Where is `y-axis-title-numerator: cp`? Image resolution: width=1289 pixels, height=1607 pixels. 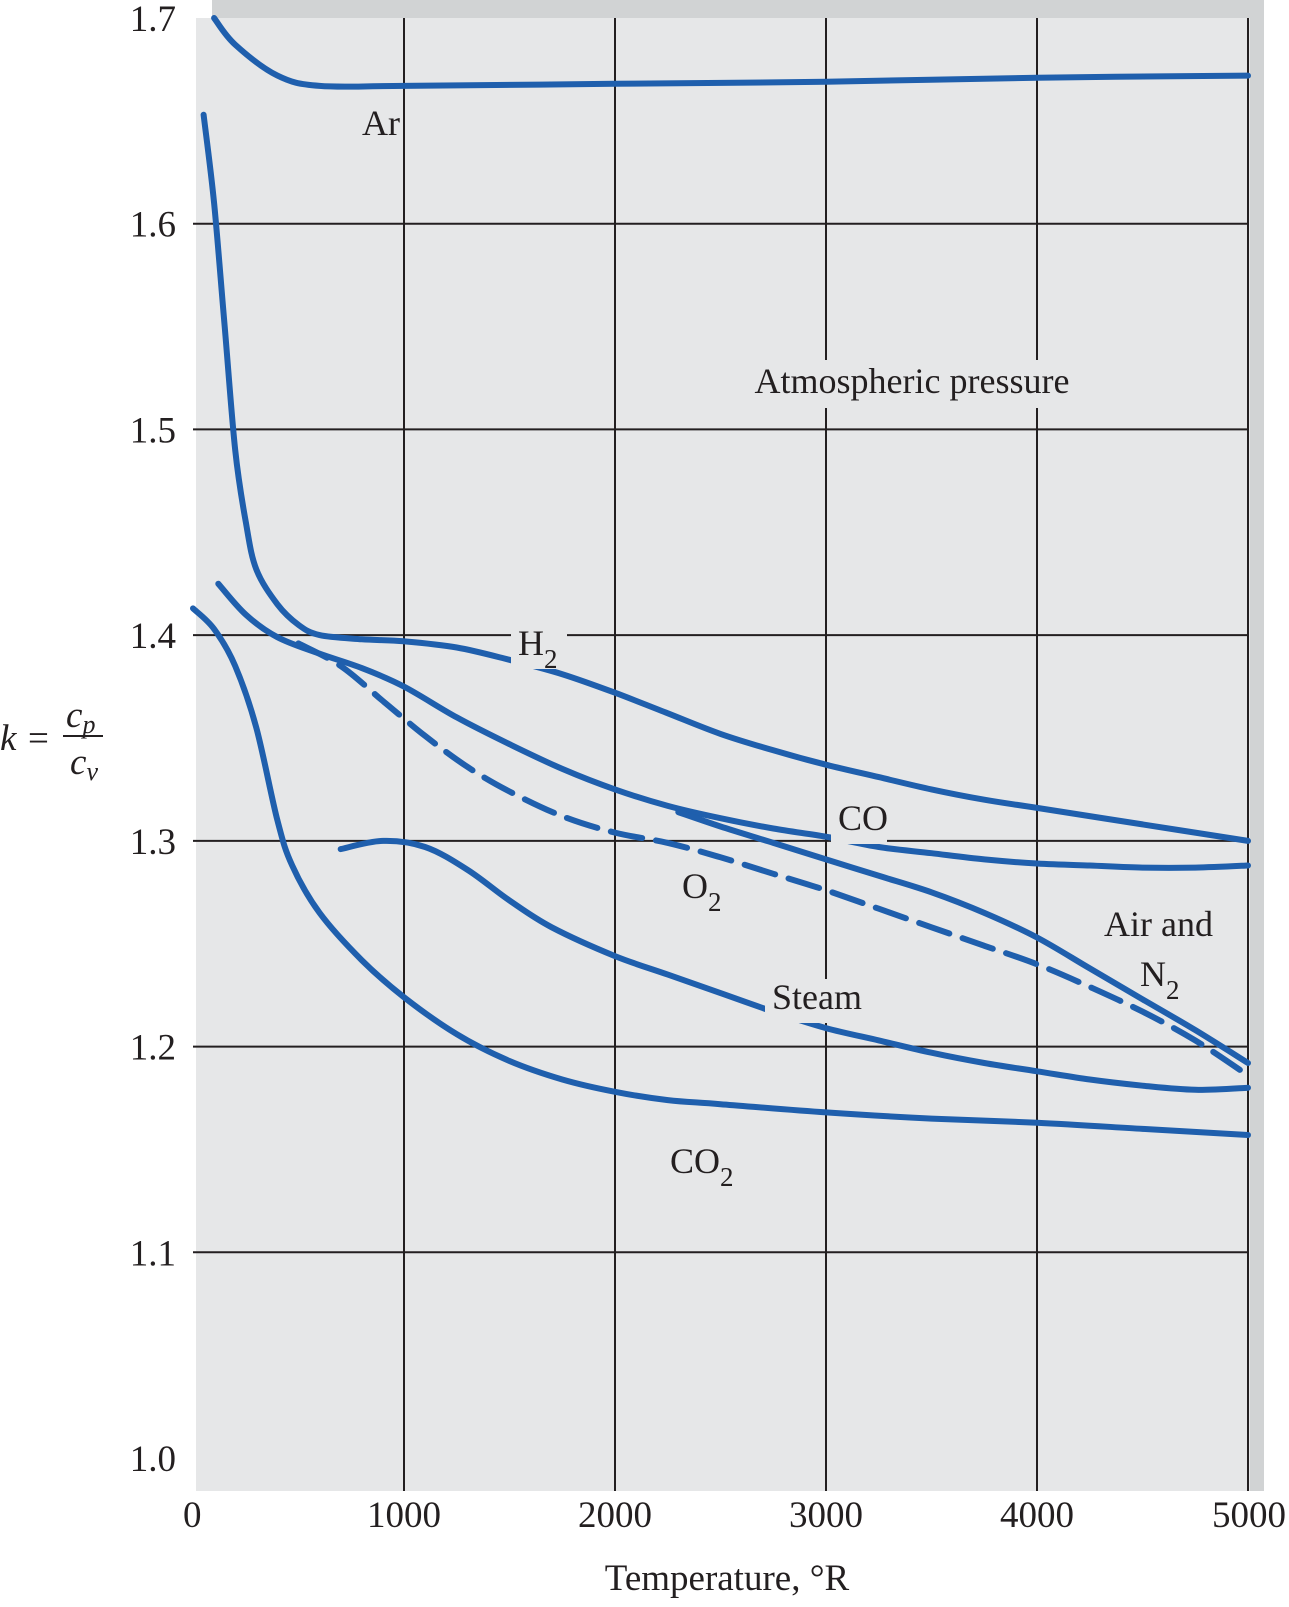 y-axis-title-numerator: cp is located at coordinates (80, 717).